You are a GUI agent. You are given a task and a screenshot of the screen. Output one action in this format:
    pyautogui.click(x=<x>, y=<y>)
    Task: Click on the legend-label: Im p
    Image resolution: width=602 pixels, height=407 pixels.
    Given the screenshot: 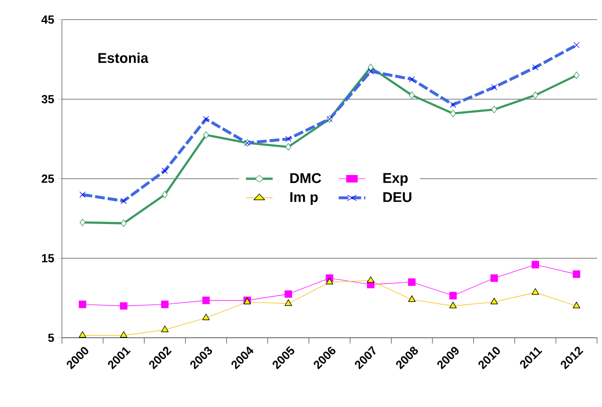 What is the action you would take?
    pyautogui.click(x=304, y=199)
    